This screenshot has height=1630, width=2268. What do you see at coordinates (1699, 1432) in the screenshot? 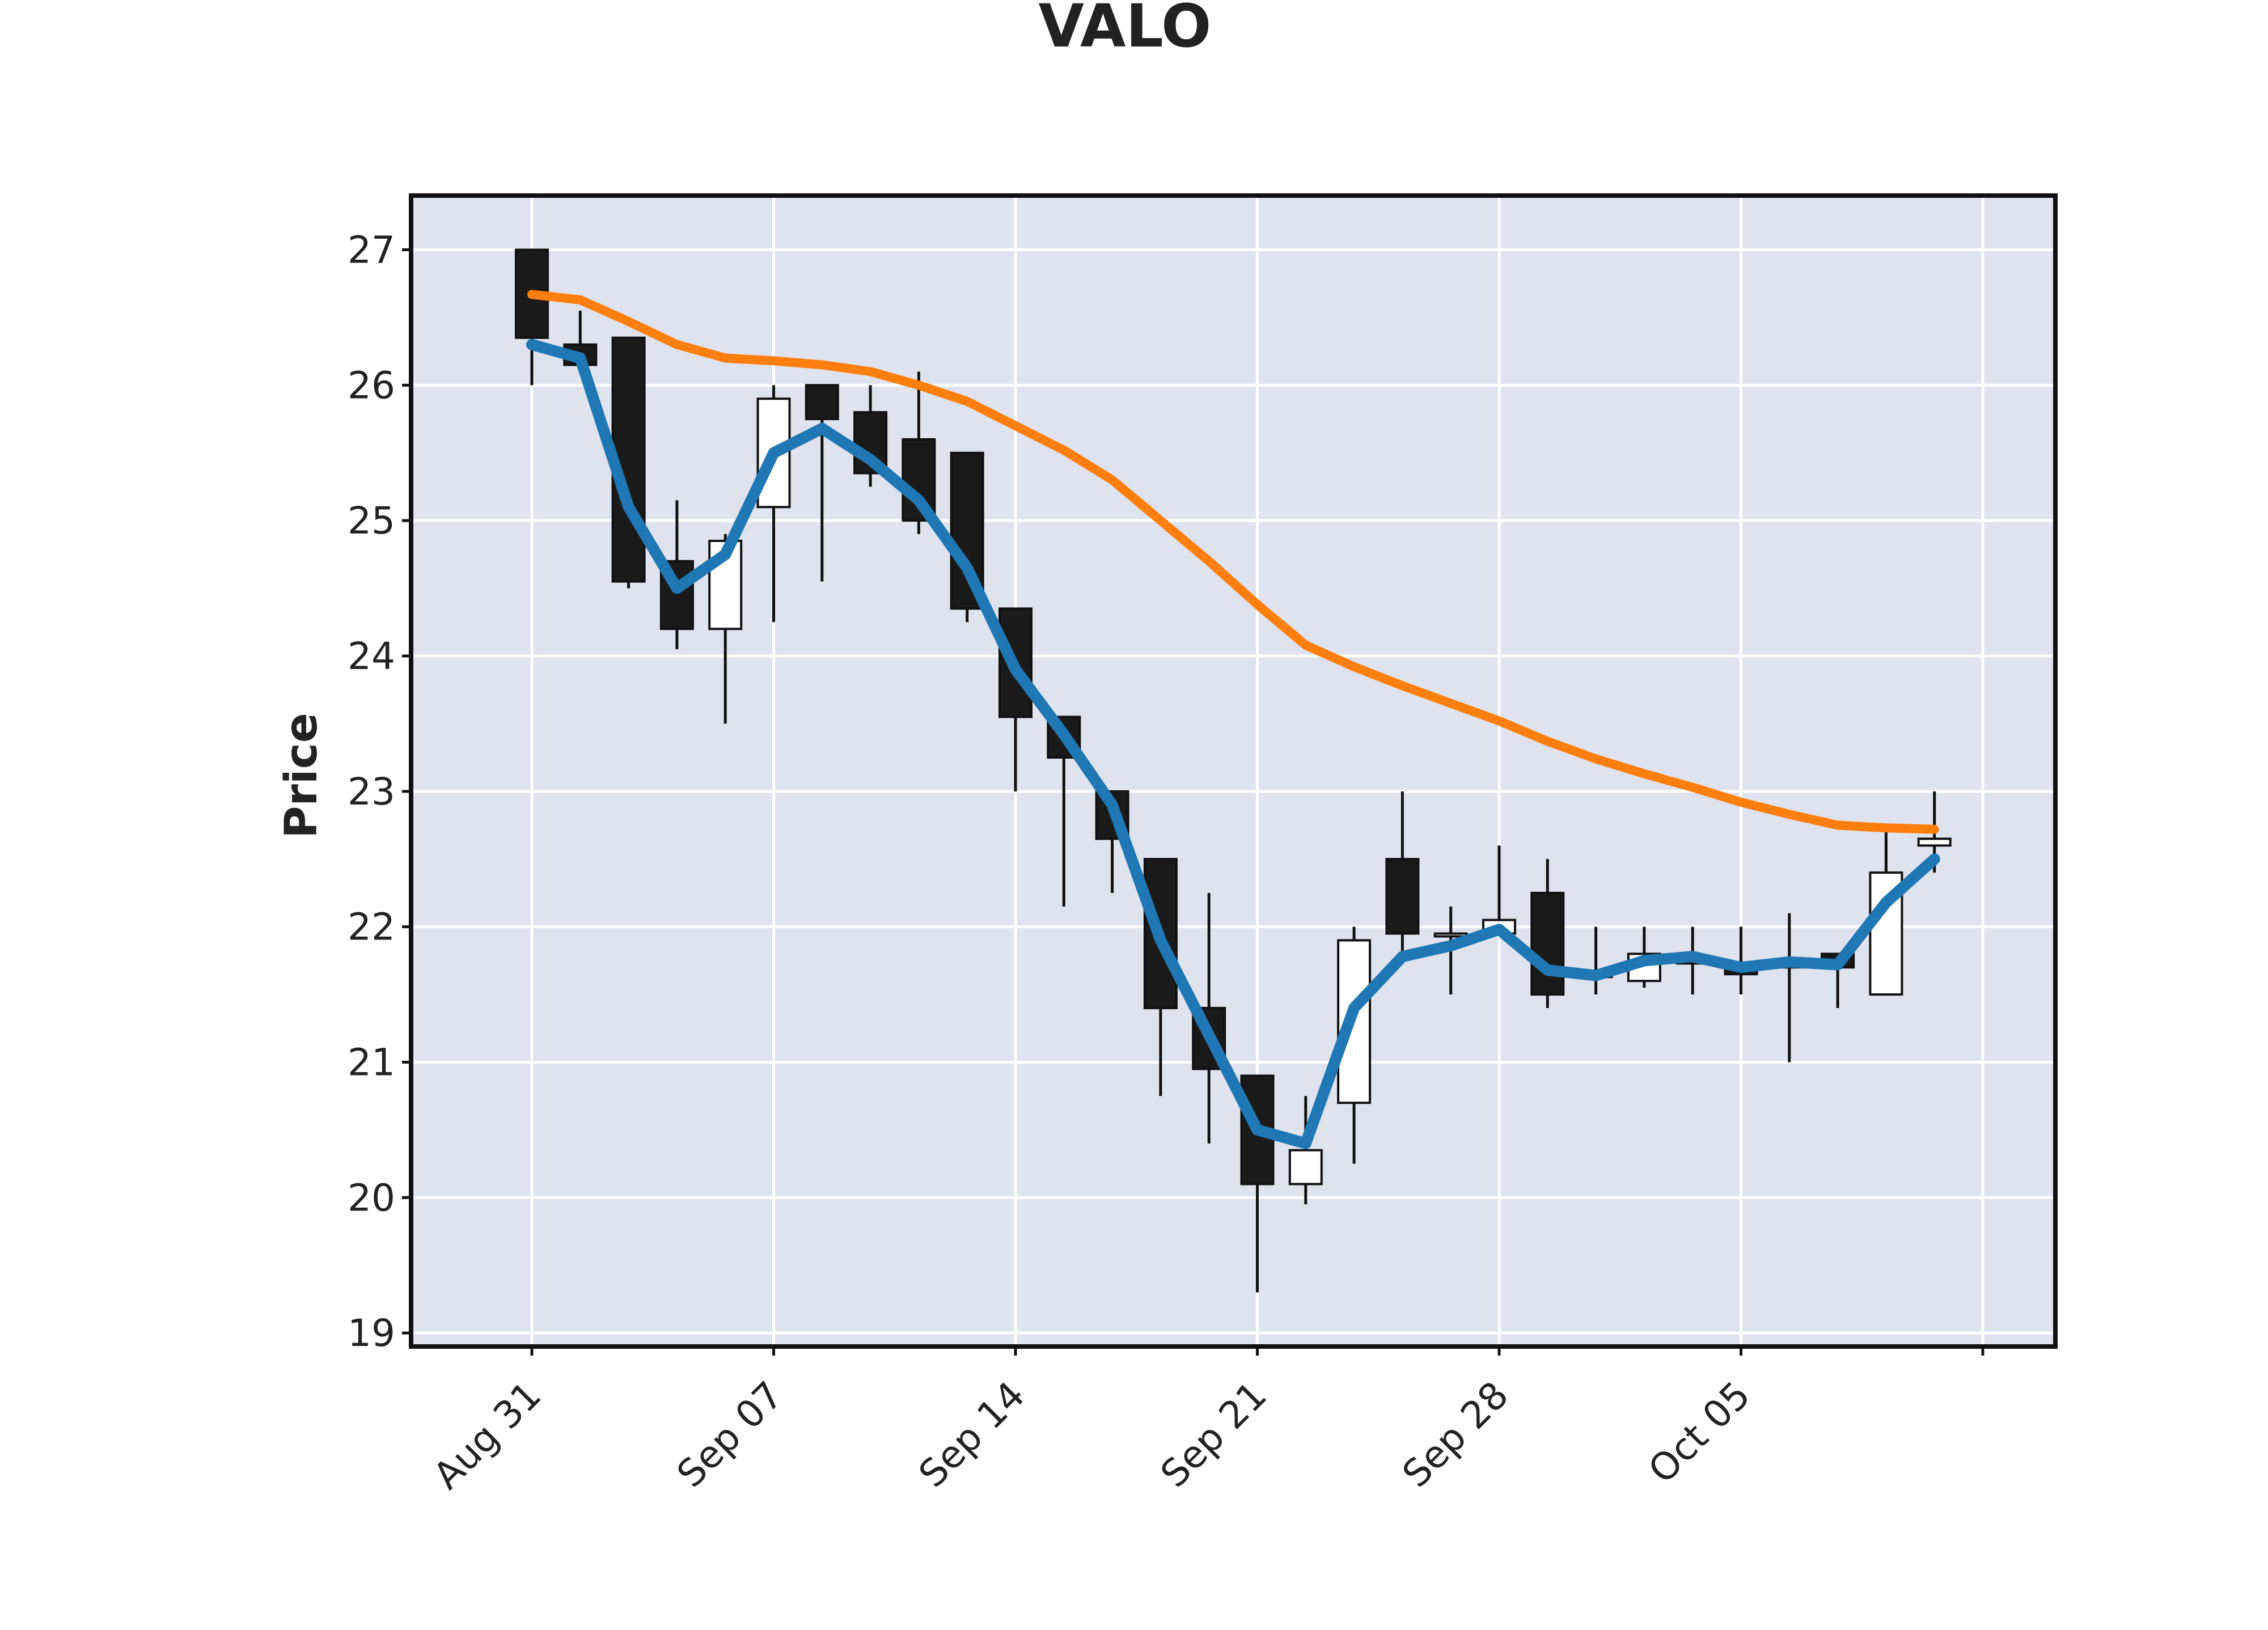
I see `x-tick-label: Oct 05` at bounding box center [1699, 1432].